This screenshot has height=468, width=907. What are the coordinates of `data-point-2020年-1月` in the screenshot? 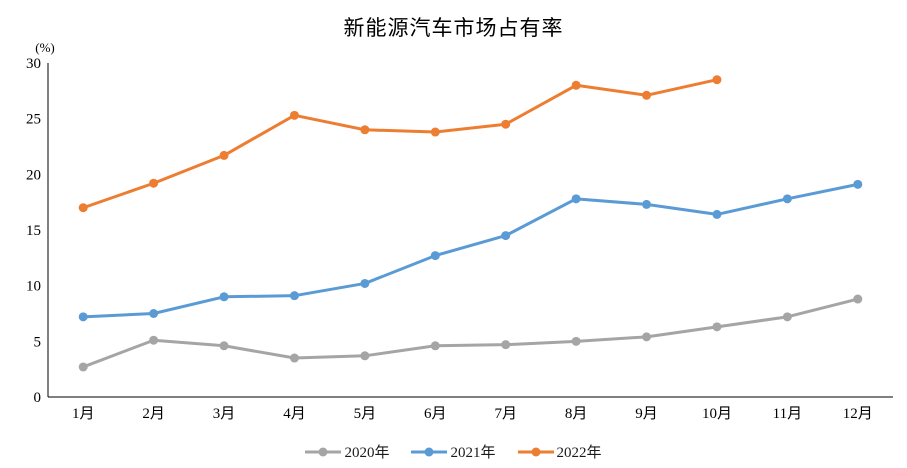 It's located at (83, 367).